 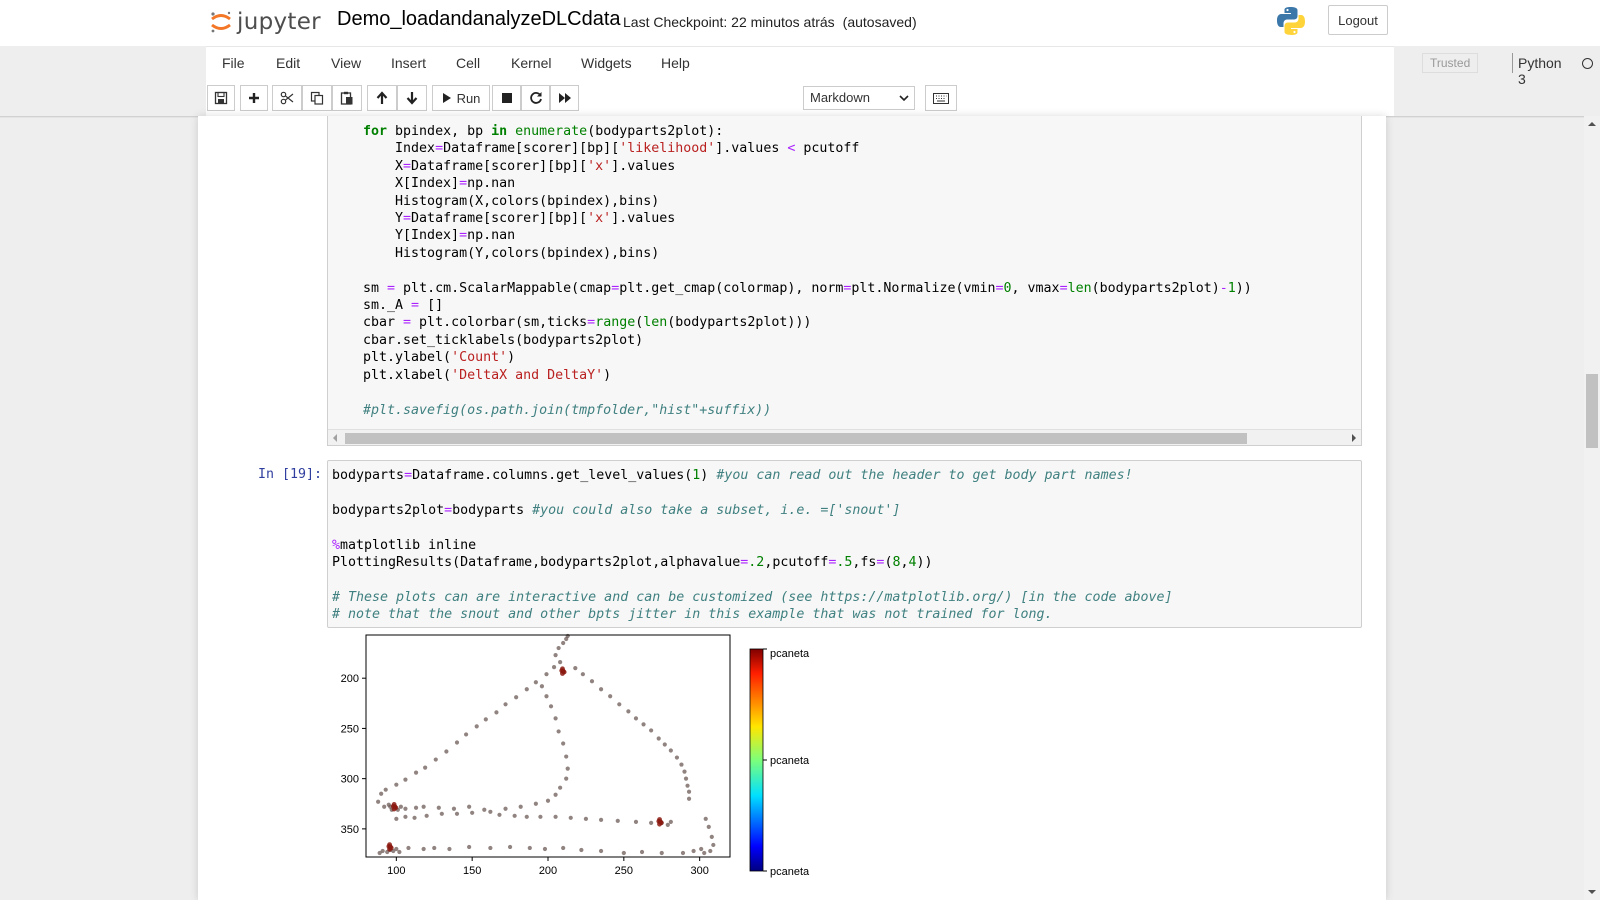 I want to click on chevron-down-icon, so click(x=904, y=101).